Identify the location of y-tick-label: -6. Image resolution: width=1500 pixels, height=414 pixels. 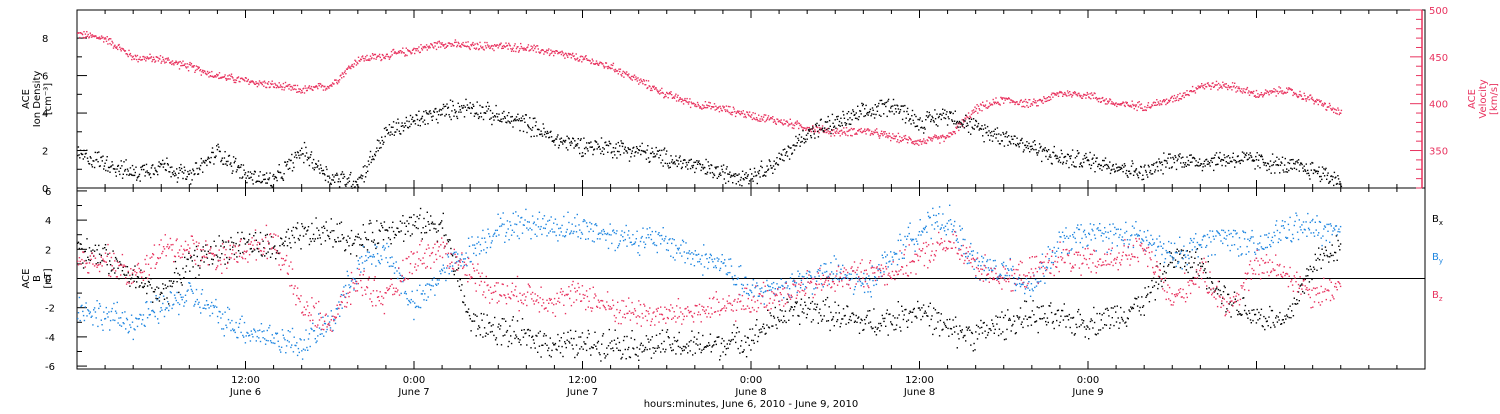
(50, 367).